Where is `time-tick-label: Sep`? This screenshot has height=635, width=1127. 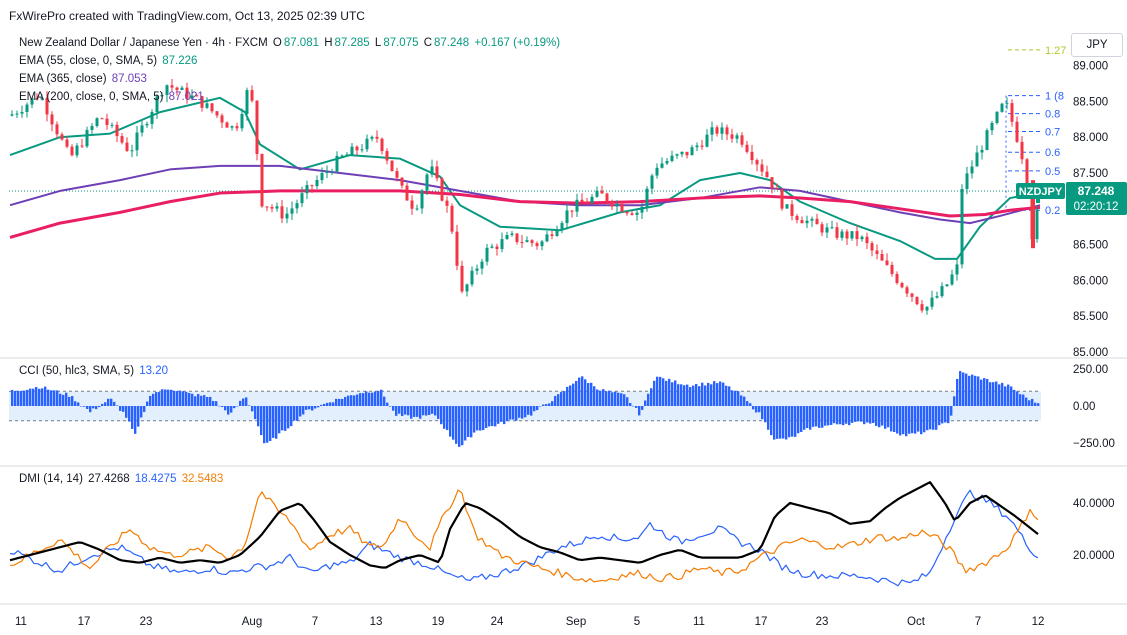 time-tick-label: Sep is located at coordinates (576, 622).